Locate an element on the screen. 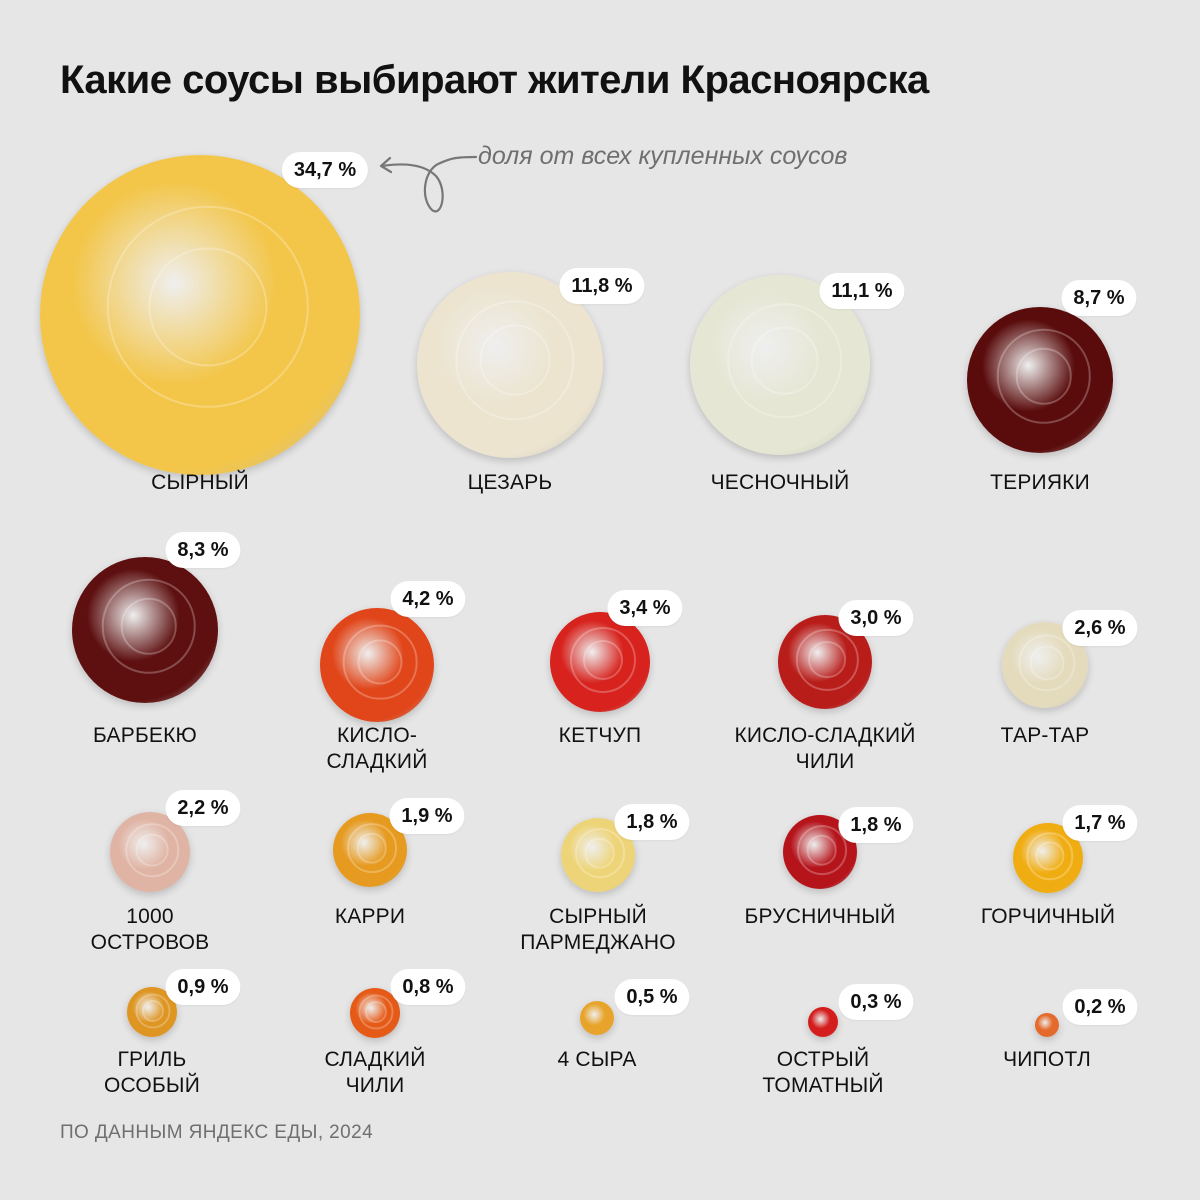 This screenshot has width=1200, height=1200. percent-badge: 8,3 % is located at coordinates (203, 550).